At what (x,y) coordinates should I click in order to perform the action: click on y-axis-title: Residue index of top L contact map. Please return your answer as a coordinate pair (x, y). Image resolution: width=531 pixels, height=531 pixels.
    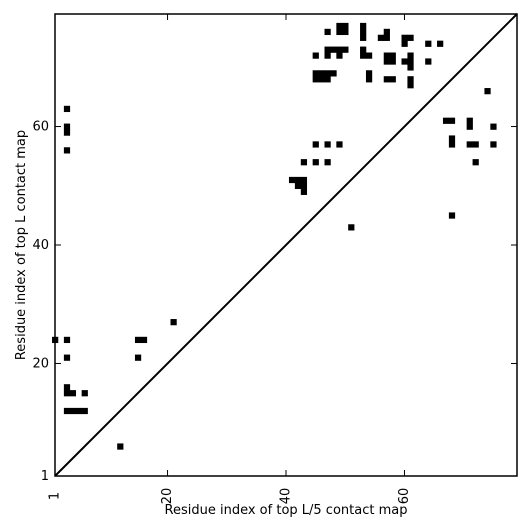
    Looking at the image, I should click on (21, 245).